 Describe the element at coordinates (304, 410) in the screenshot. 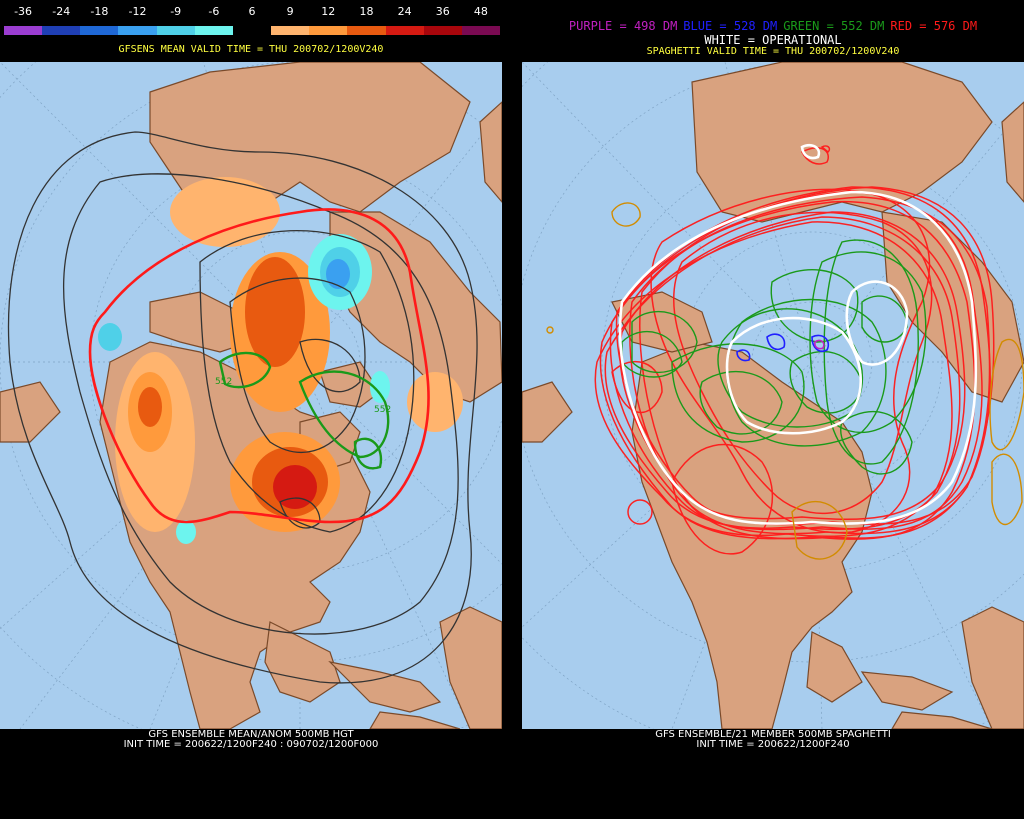

I see `green-552-contours` at that location.